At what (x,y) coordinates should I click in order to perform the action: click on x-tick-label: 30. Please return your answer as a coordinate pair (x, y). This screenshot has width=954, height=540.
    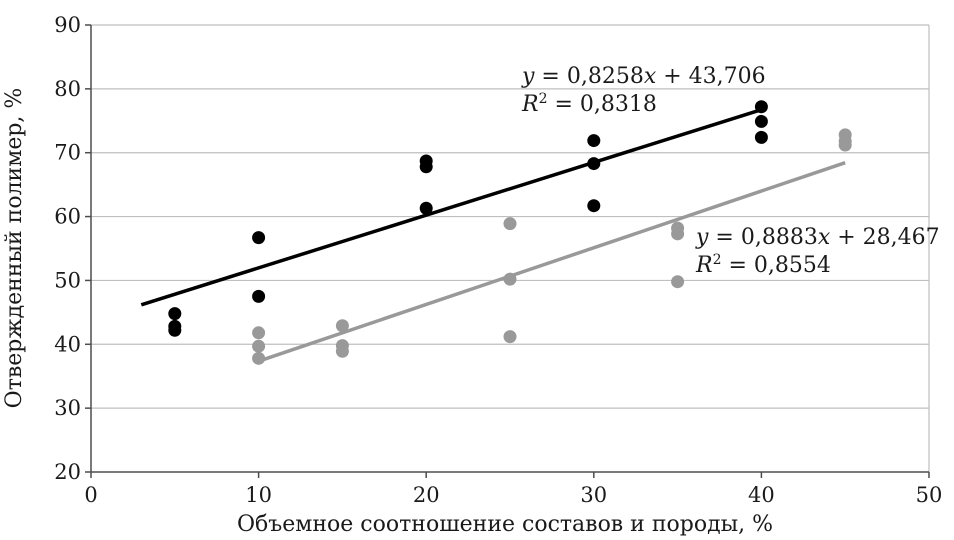
    Looking at the image, I should click on (593, 495).